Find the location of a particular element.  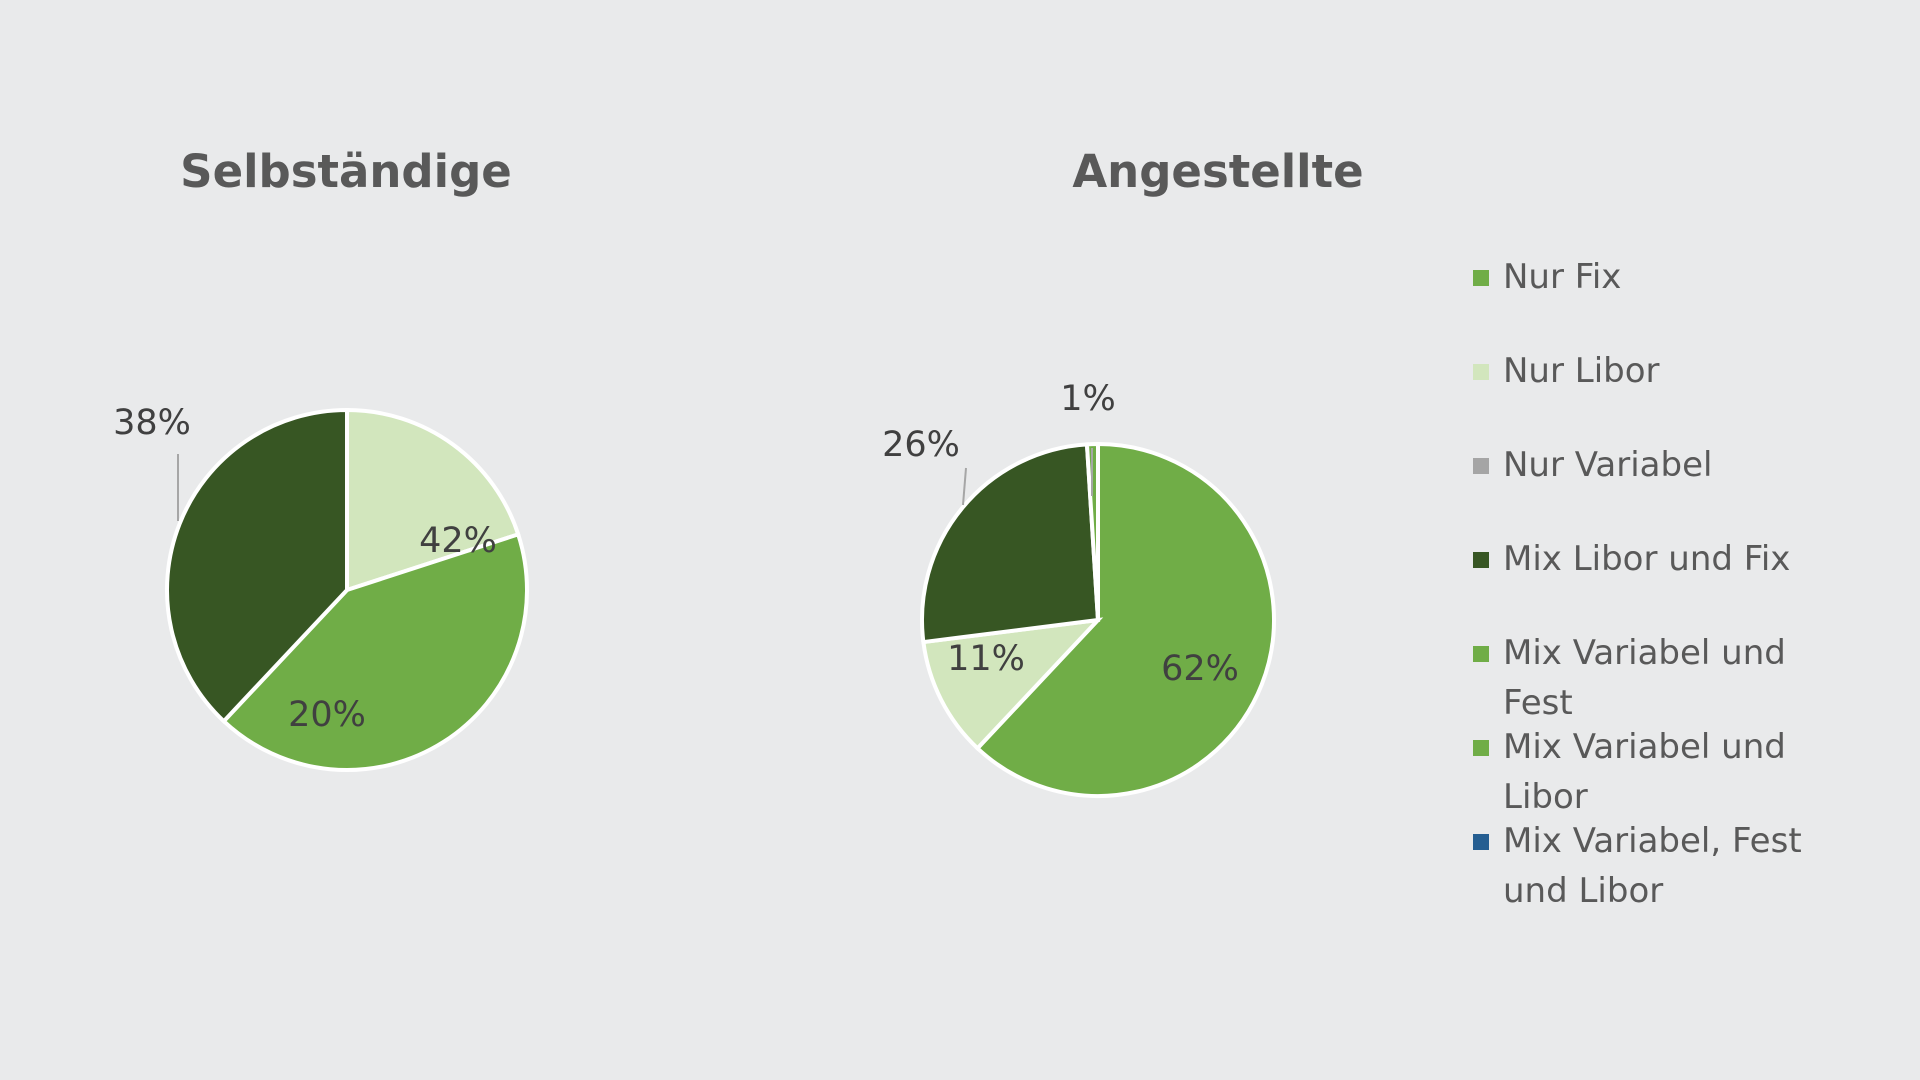

legend-swatch-nur-libor is located at coordinates (1481, 372).